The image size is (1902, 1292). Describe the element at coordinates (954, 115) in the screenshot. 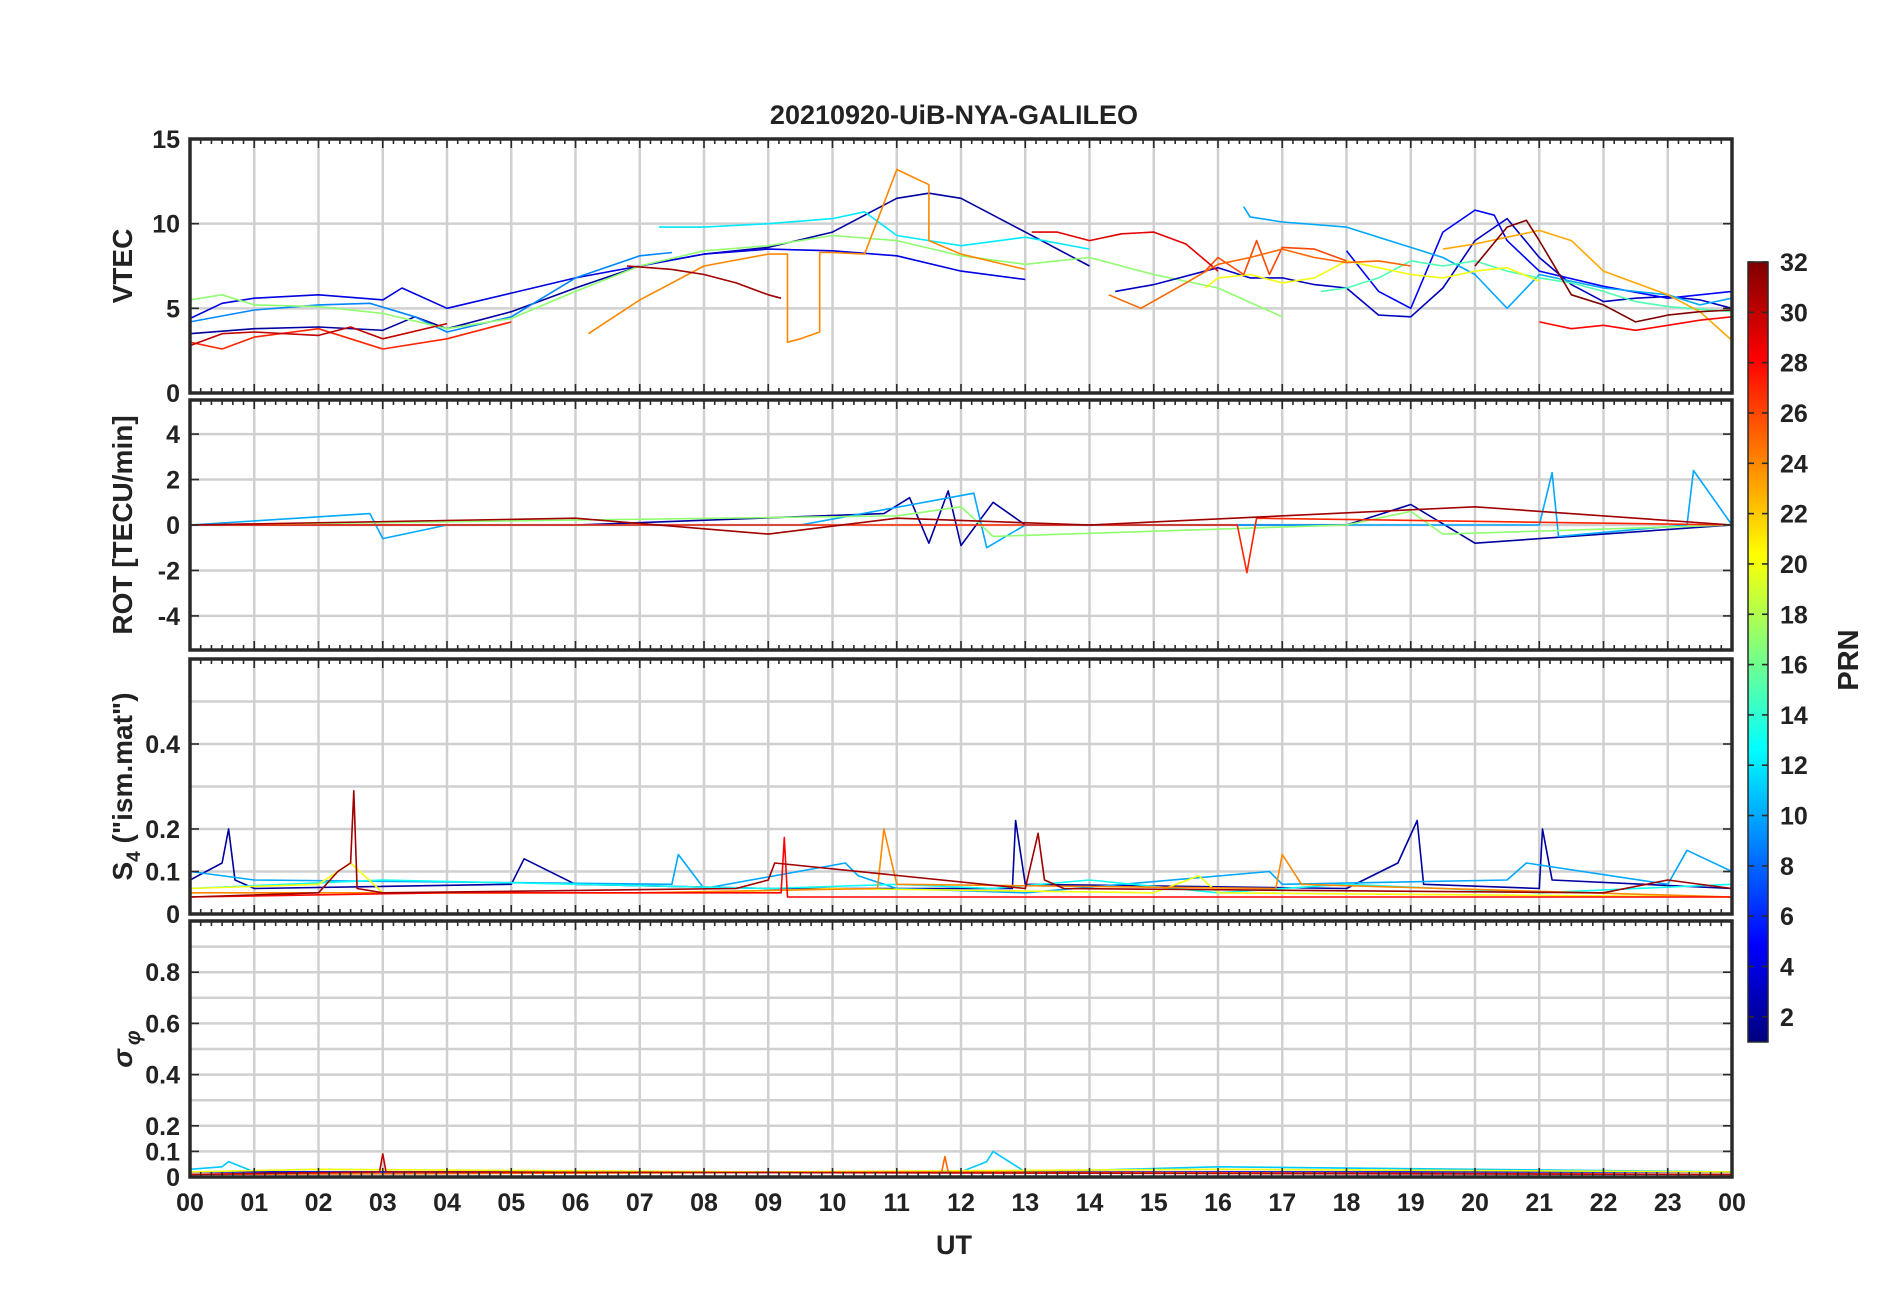

I see `chart-title: 20210920-UiB-NYA-GALILEO` at that location.